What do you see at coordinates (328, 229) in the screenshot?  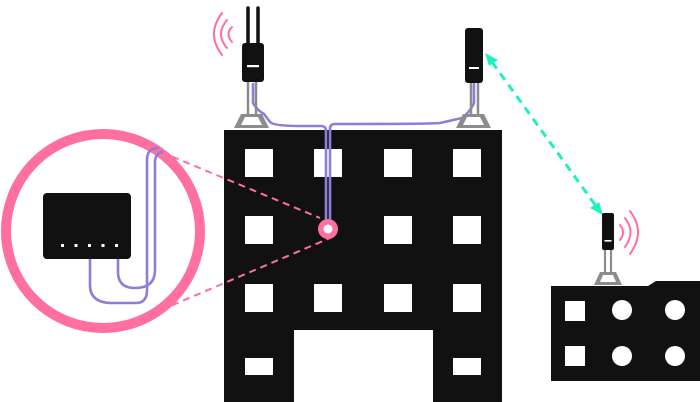 I see `cable-entry-icon` at bounding box center [328, 229].